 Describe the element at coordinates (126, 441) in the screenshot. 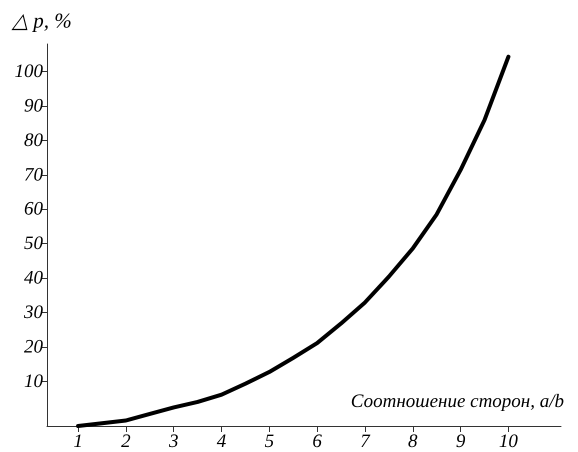

I see `x-tick-label: 2` at that location.